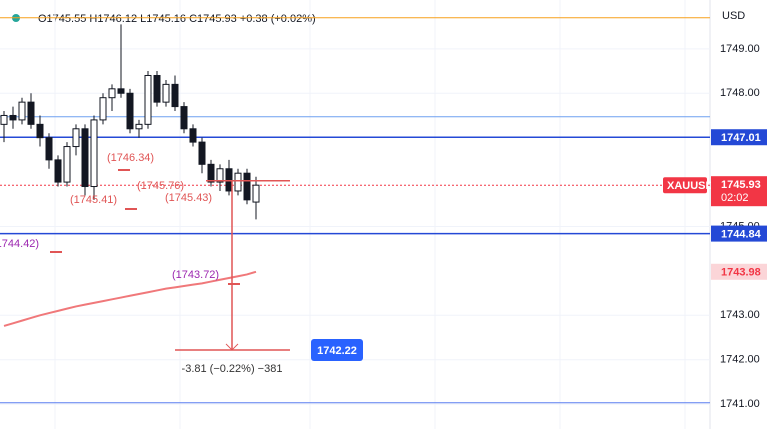  I want to click on y-tick-label: 1742.00, so click(740, 360).